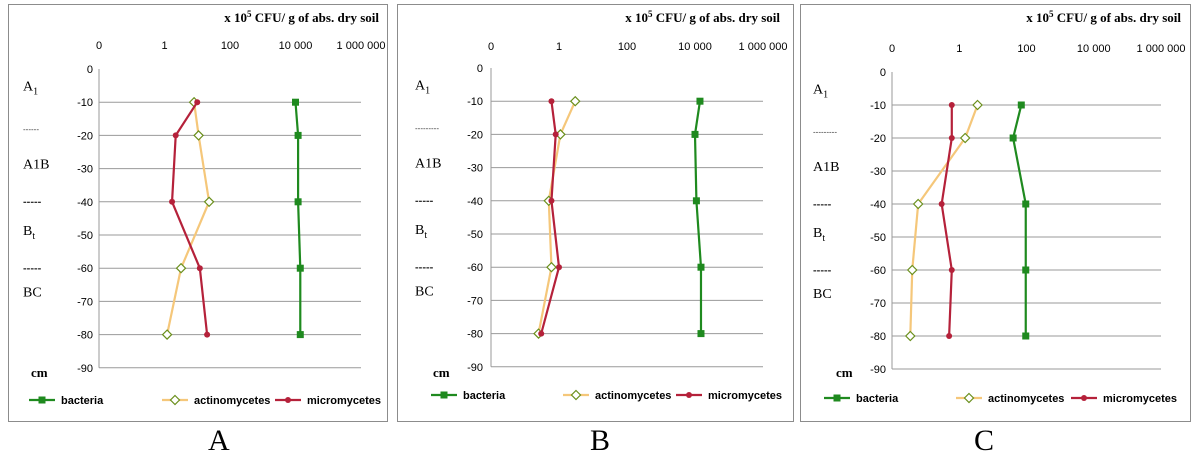  I want to click on y-tick-label: -90, so click(878, 370).